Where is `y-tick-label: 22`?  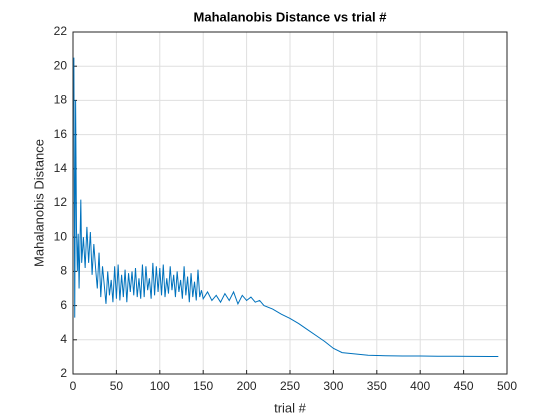
y-tick-label: 22 is located at coordinates (61, 31).